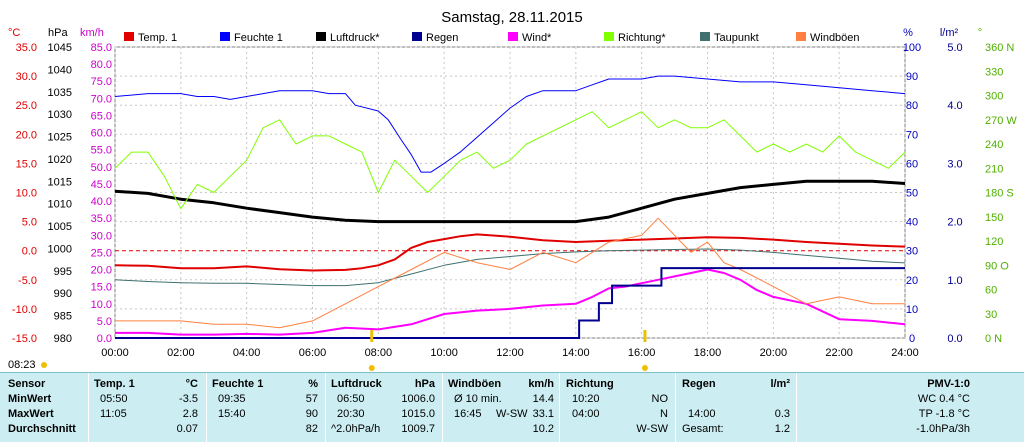 This screenshot has height=442, width=1024. I want to click on row-label-sensor: Sensor, so click(27, 384).